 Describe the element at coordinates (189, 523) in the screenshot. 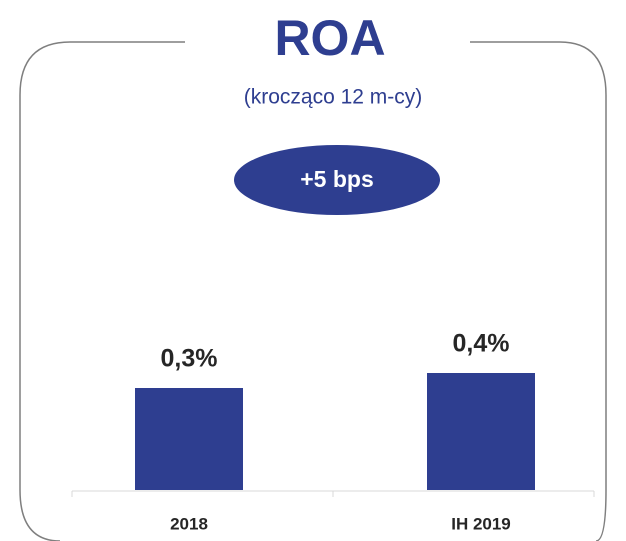

I see `x-tick-label: 2018` at that location.